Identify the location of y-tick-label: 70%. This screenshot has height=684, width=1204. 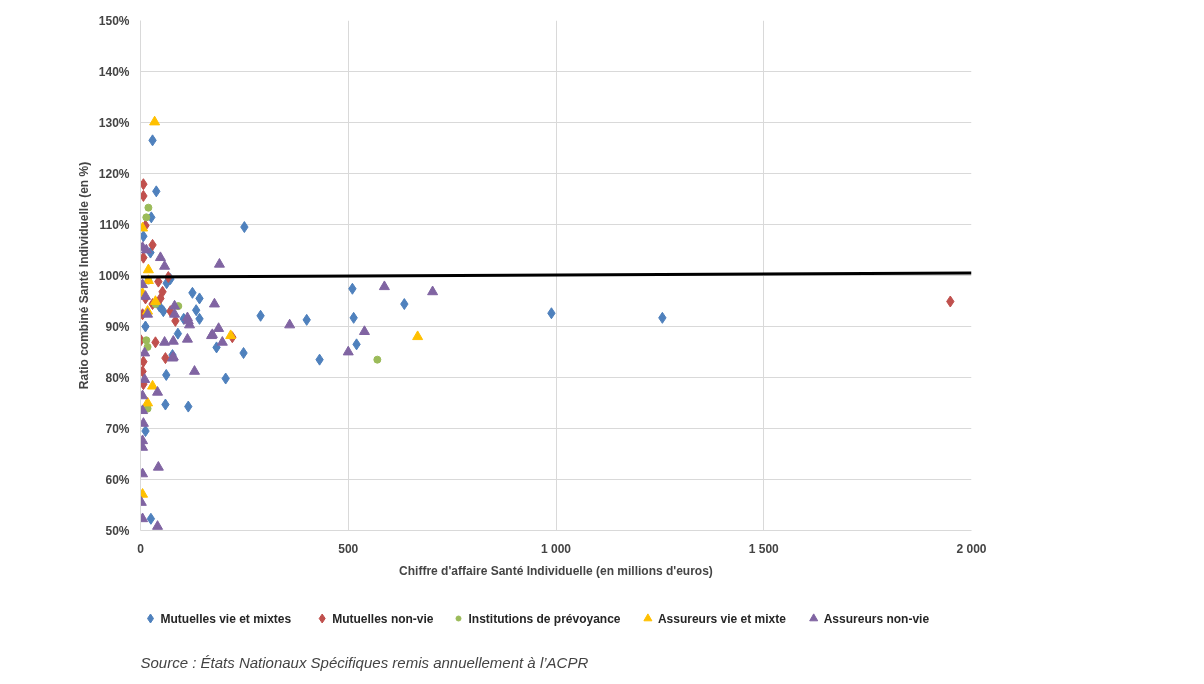
(117, 428).